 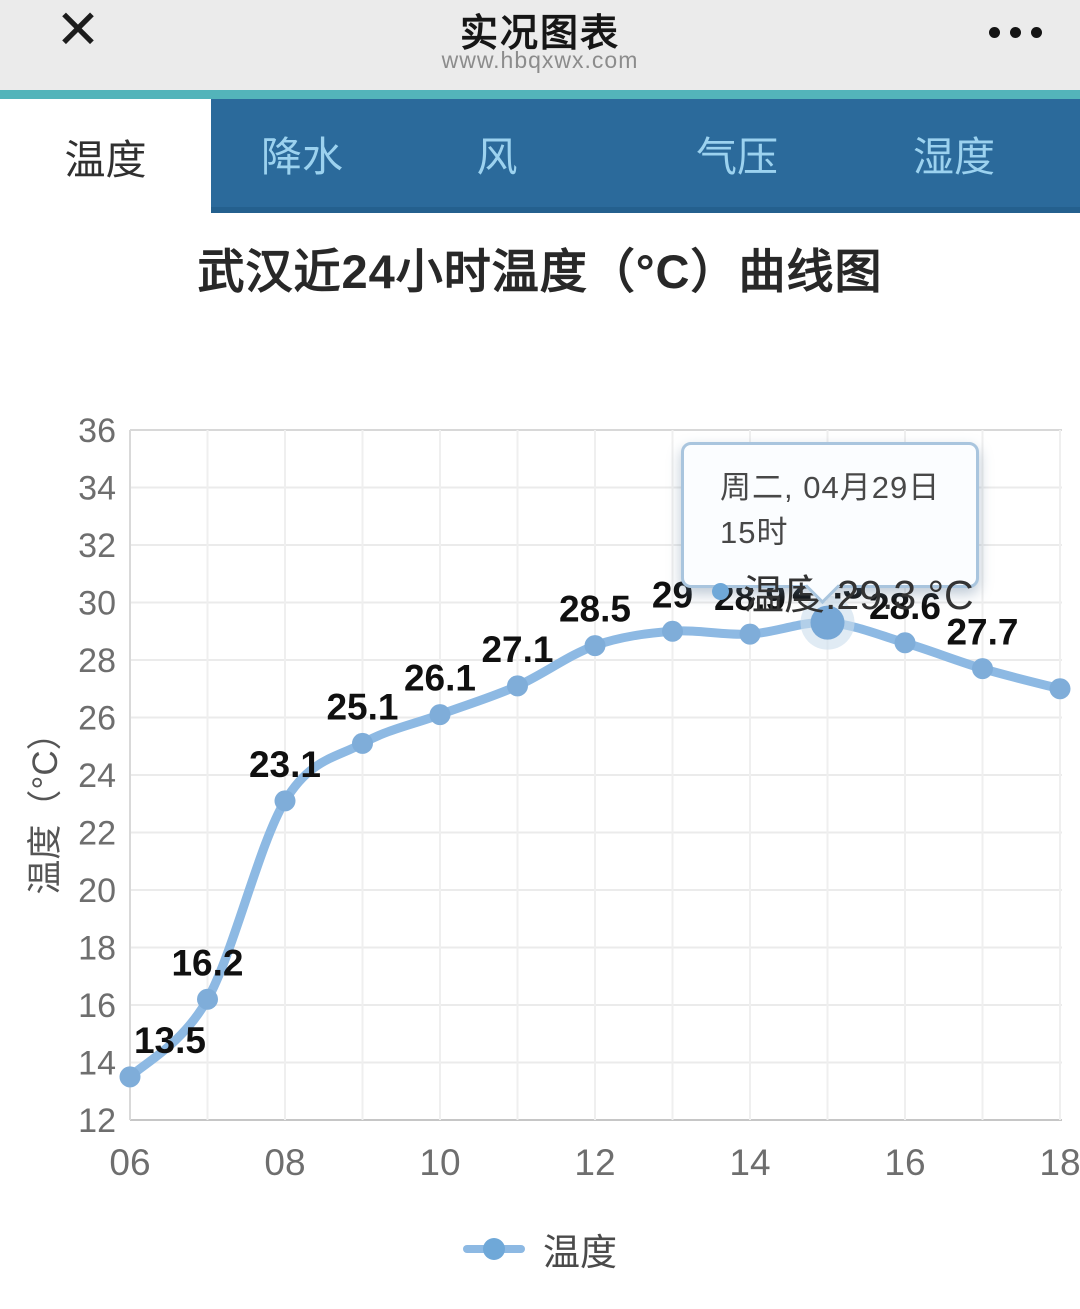 I want to click on svg-text: 20, so click(x=97, y=891).